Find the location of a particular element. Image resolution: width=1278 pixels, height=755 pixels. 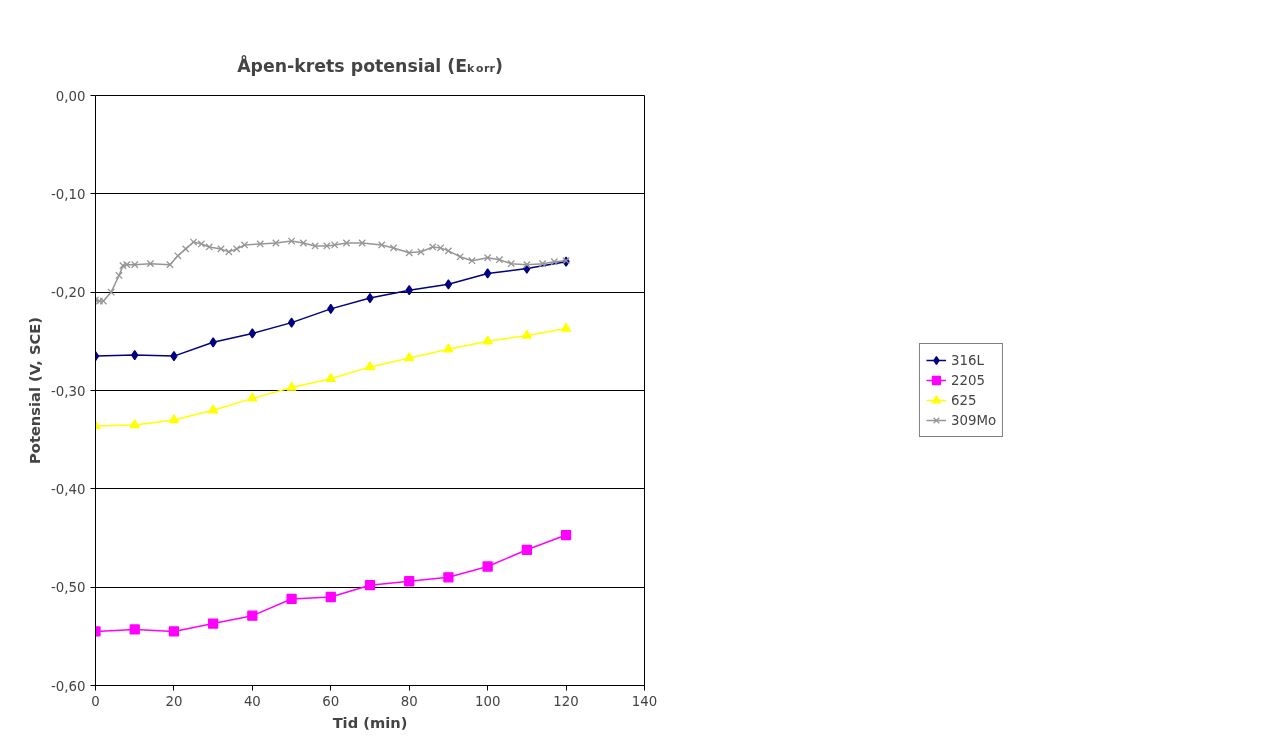

legend-label: 316L is located at coordinates (967, 360).